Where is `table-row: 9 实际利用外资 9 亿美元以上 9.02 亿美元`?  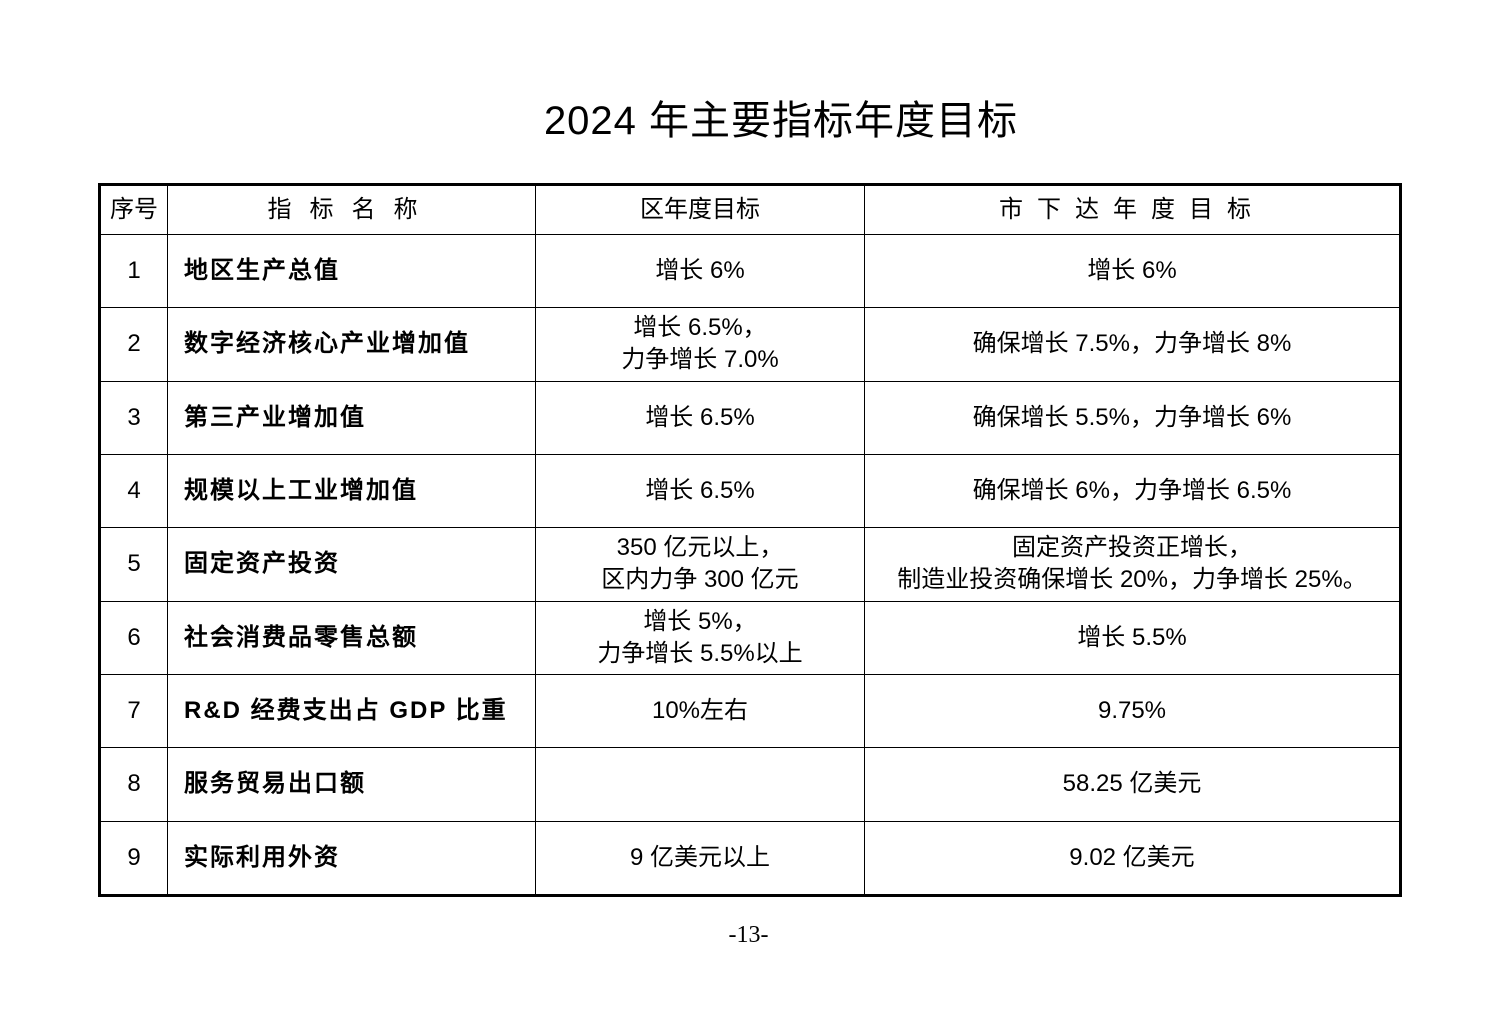
table-row: 9 实际利用外资 9 亿美元以上 9.02 亿美元 is located at coordinates (750, 858).